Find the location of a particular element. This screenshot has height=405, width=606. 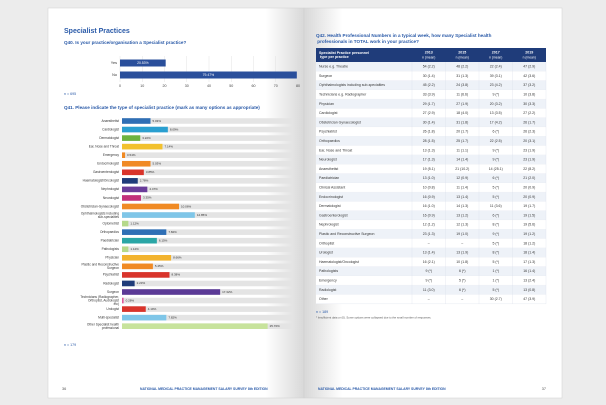

table-cell: Nurse e.g. Theatre is located at coordinates (333, 67).